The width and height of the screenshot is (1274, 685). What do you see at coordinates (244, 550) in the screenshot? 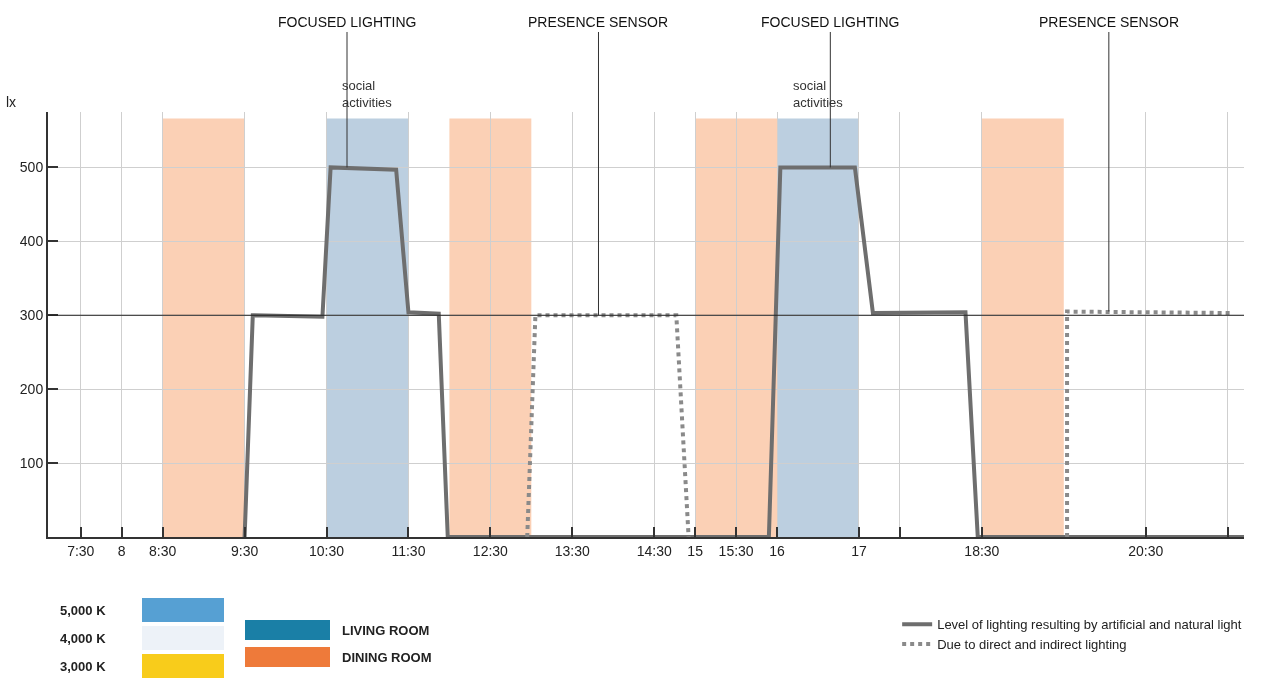
I see `x-tick-label: 9:30` at bounding box center [244, 550].